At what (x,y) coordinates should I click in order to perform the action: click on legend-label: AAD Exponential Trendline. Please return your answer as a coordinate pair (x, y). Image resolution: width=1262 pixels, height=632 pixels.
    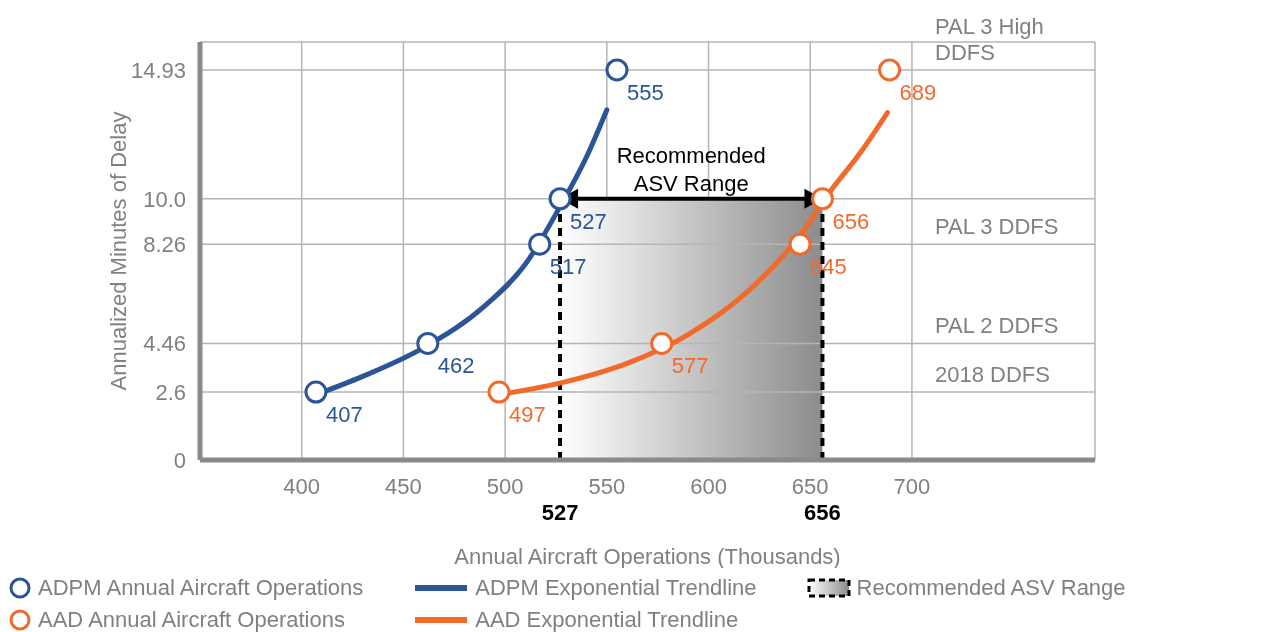
    Looking at the image, I should click on (607, 619).